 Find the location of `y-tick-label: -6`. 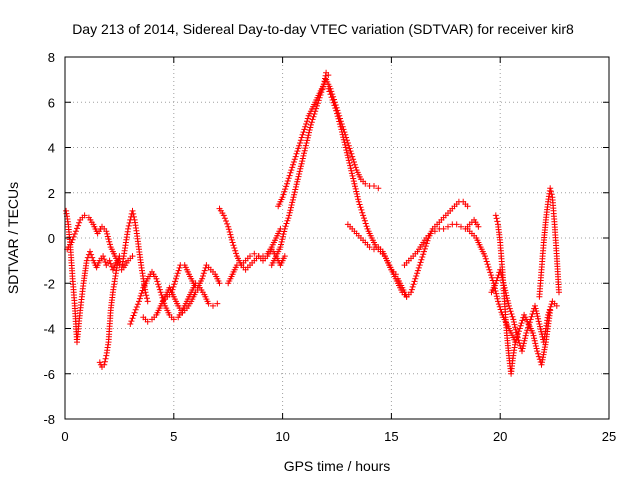

y-tick-label: -6 is located at coordinates (49, 374).